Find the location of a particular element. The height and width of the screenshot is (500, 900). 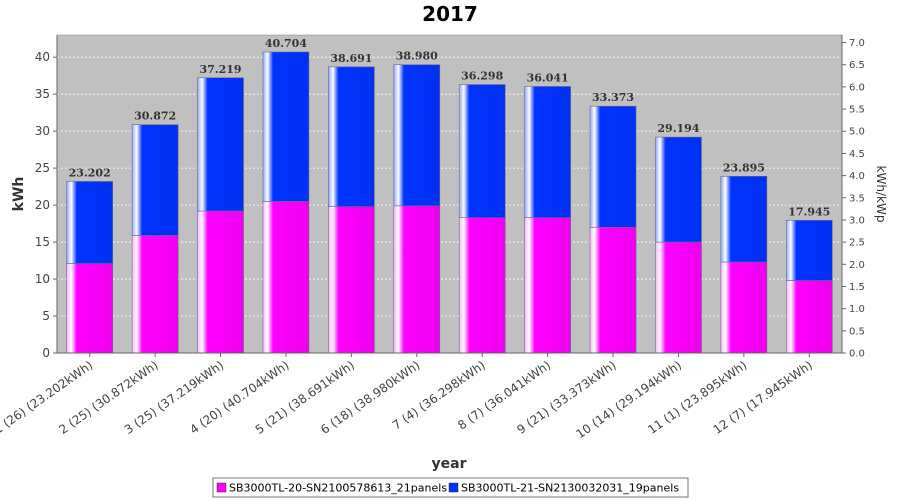

right-y-tick-label: 1.5 is located at coordinates (857, 287).